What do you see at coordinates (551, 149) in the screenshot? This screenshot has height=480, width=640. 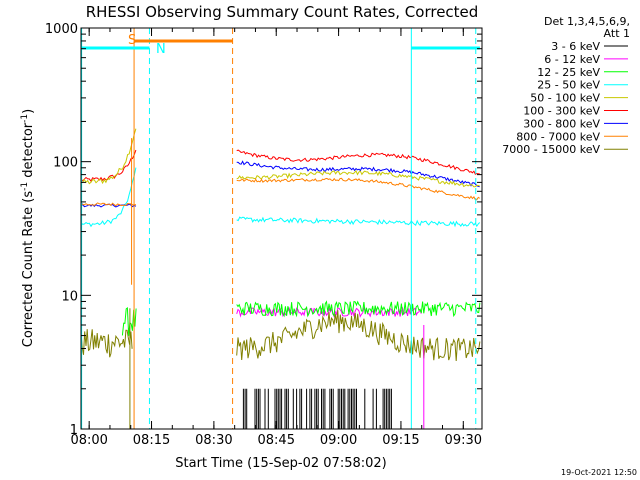 I see `legend-entry: 7000 - 15000 keV` at bounding box center [551, 149].